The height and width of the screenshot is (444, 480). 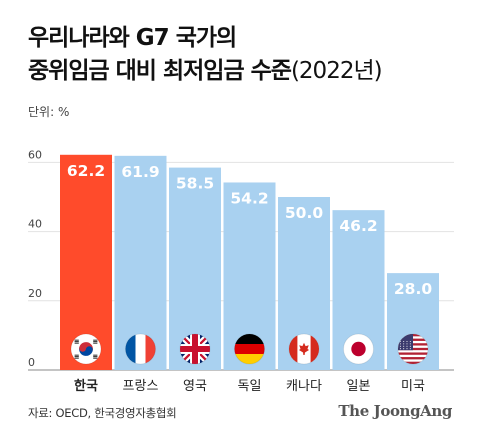 I want to click on title-line-2-text: 중위임금 대비 최저임금 수준, so click(x=160, y=71).